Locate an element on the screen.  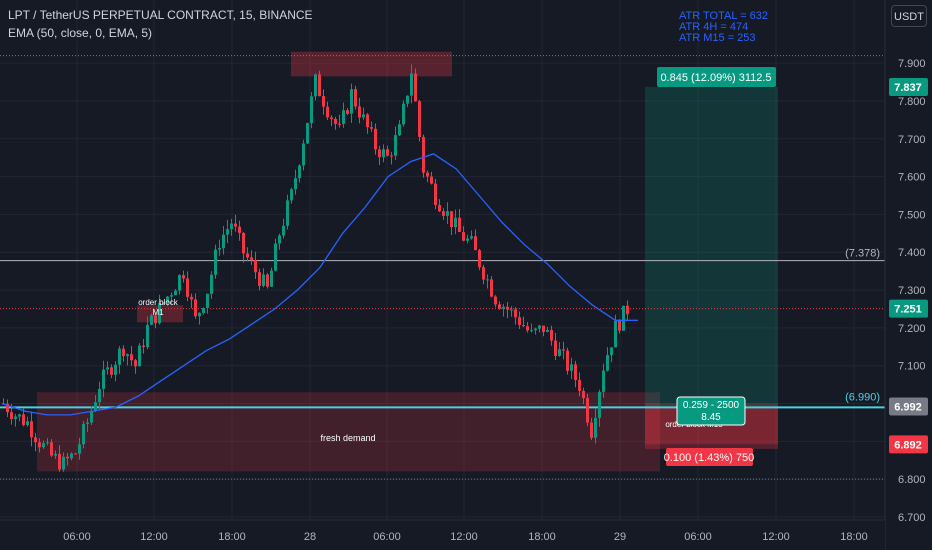
entry-label-box is located at coordinates (711, 411).